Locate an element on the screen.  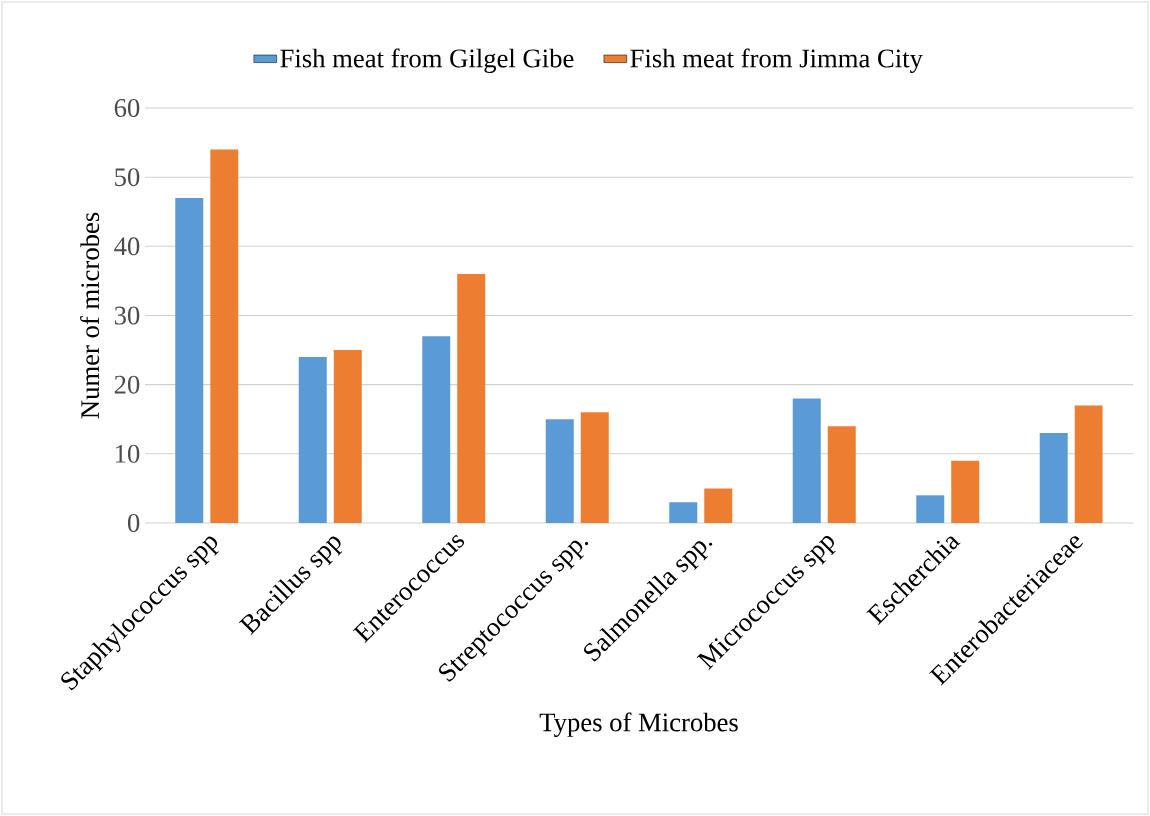
y-tick-label: 10 is located at coordinates (127, 453).